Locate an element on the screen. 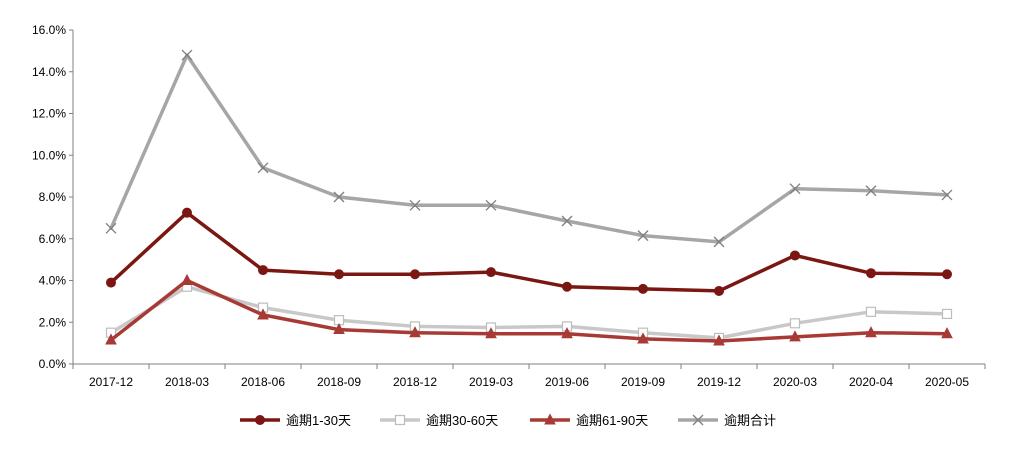  y-tick-label: 0.0% is located at coordinates (53, 364).